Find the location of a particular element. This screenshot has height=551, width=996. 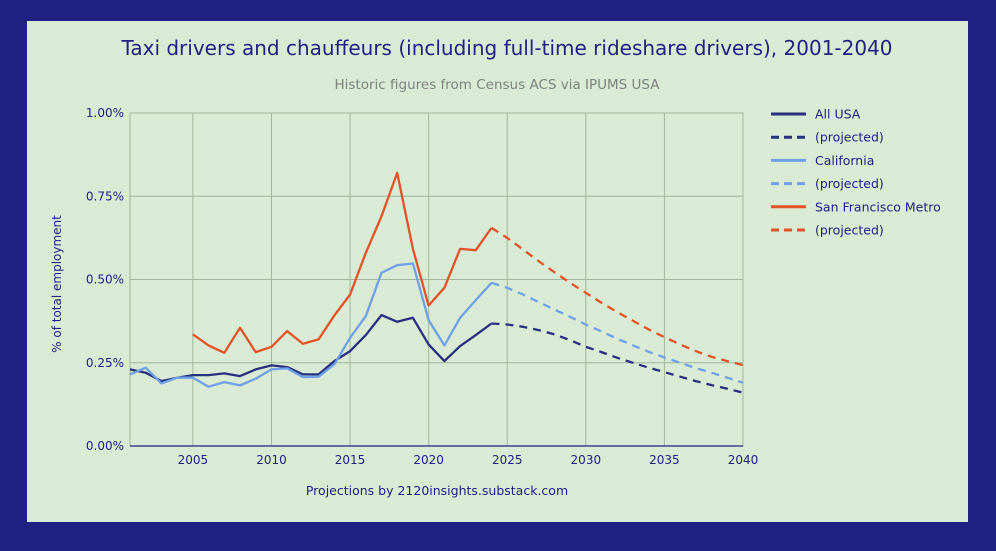

legend-label: California is located at coordinates (844, 160).